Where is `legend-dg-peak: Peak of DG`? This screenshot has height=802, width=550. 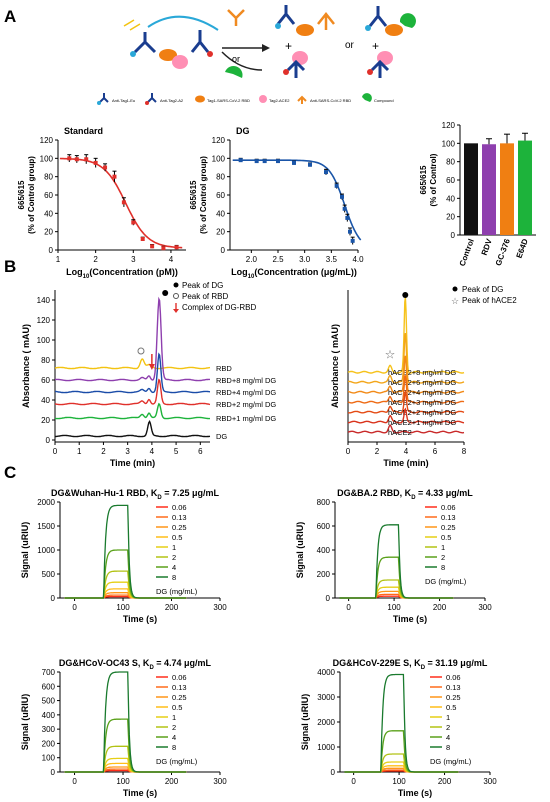
legend-dg-peak: Peak of DG is located at coordinates (482, 289).